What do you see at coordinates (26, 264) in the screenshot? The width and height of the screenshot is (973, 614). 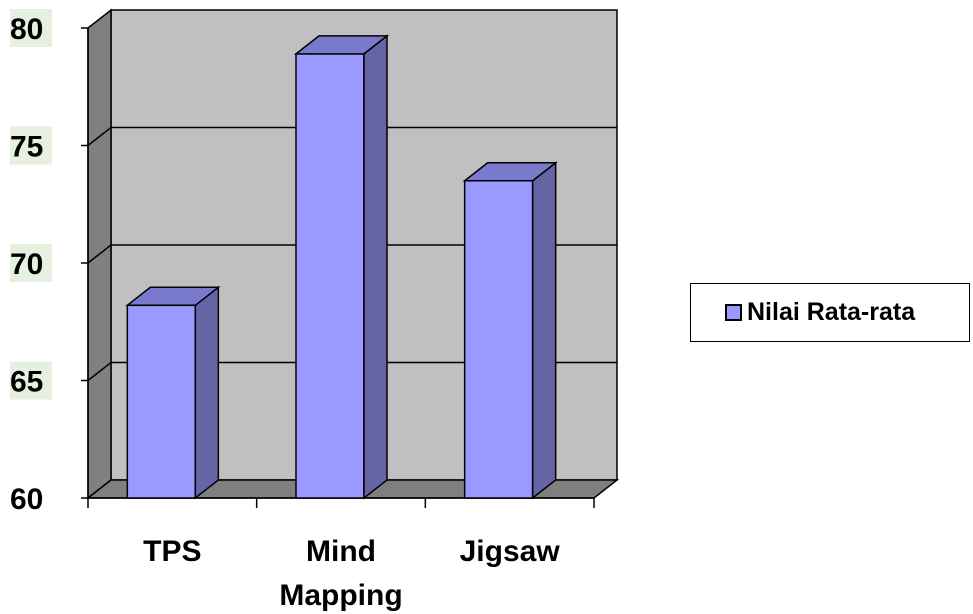 I see `y-tick-label: 70` at bounding box center [26, 264].